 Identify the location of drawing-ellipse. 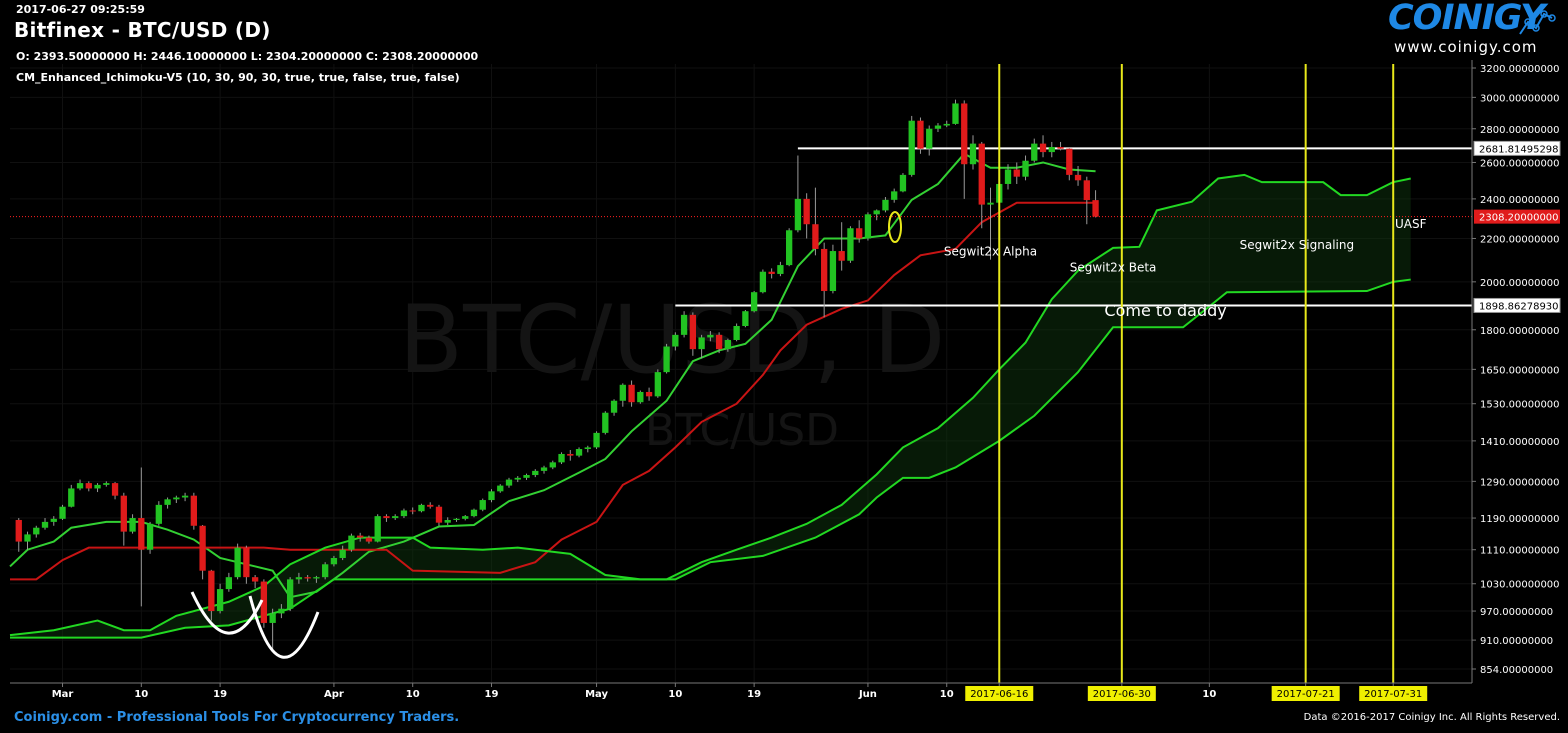
(895, 227).